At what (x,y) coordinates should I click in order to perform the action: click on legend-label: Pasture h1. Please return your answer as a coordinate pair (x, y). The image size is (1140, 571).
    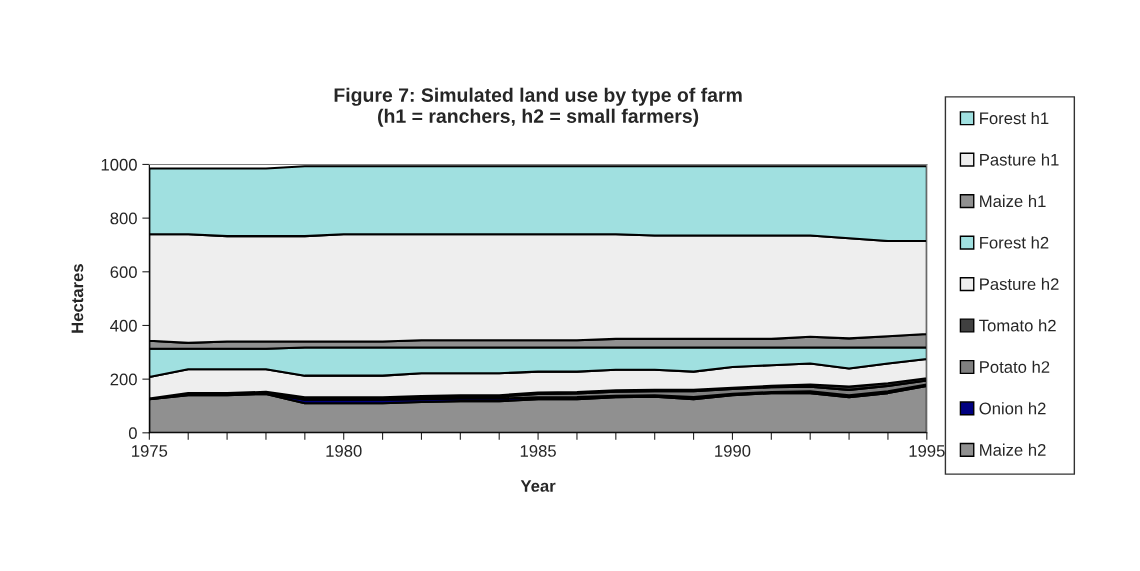
    Looking at the image, I should click on (1019, 159).